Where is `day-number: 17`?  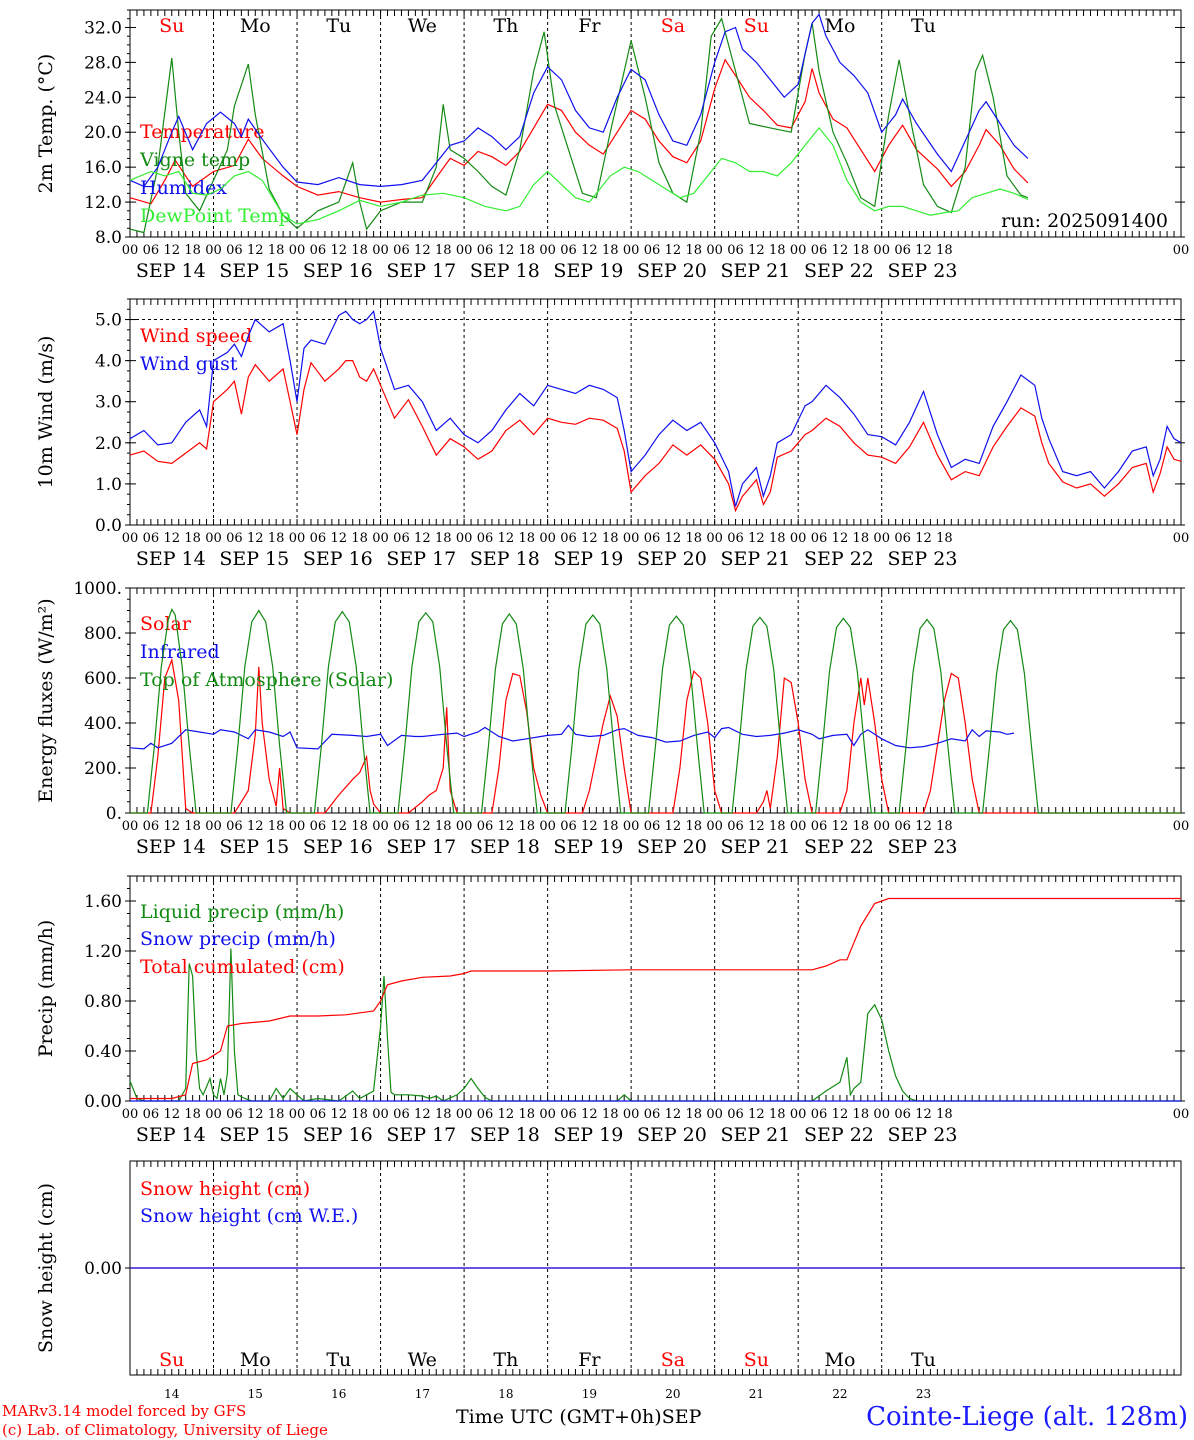 day-number: 17 is located at coordinates (422, 1394).